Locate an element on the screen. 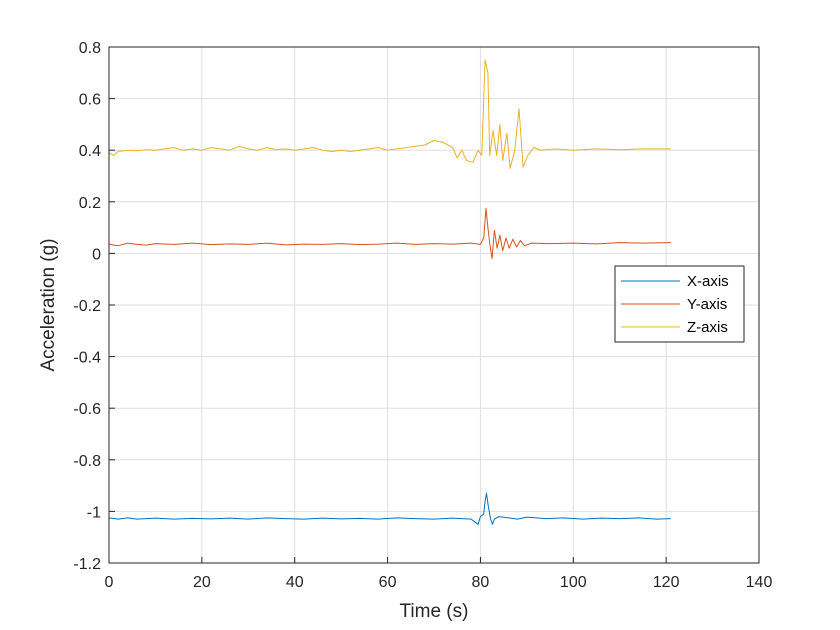  y-tick-label: 0.8 is located at coordinates (90, 48).